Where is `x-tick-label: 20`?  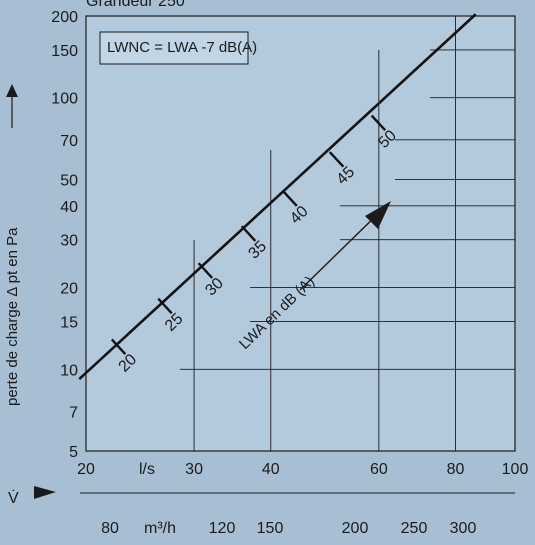 x-tick-label: 20 is located at coordinates (86, 469).